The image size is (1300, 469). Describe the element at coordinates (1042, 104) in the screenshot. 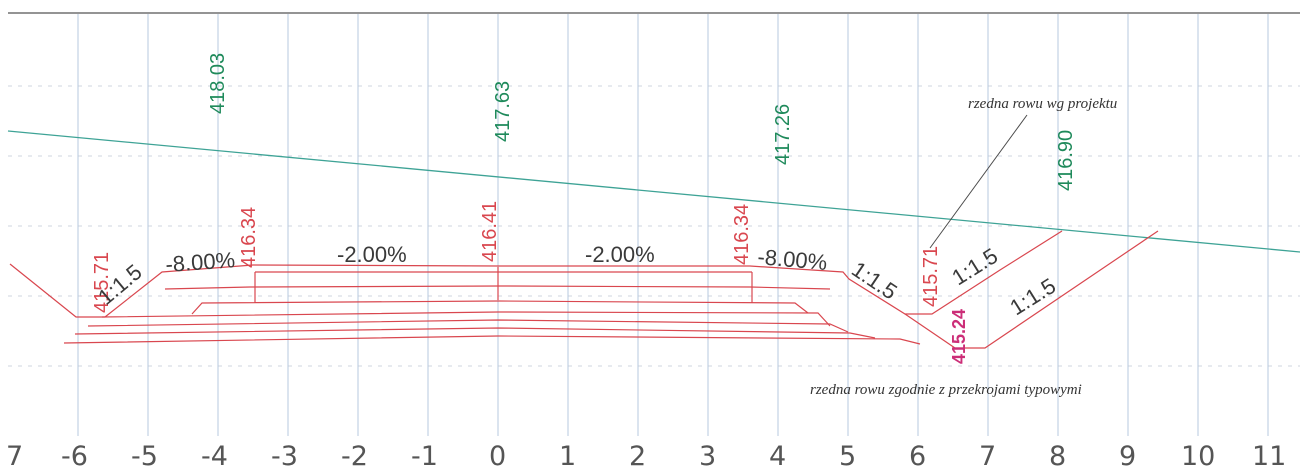

I see `note-design-ditch: rzedna rowu wg projektu` at that location.